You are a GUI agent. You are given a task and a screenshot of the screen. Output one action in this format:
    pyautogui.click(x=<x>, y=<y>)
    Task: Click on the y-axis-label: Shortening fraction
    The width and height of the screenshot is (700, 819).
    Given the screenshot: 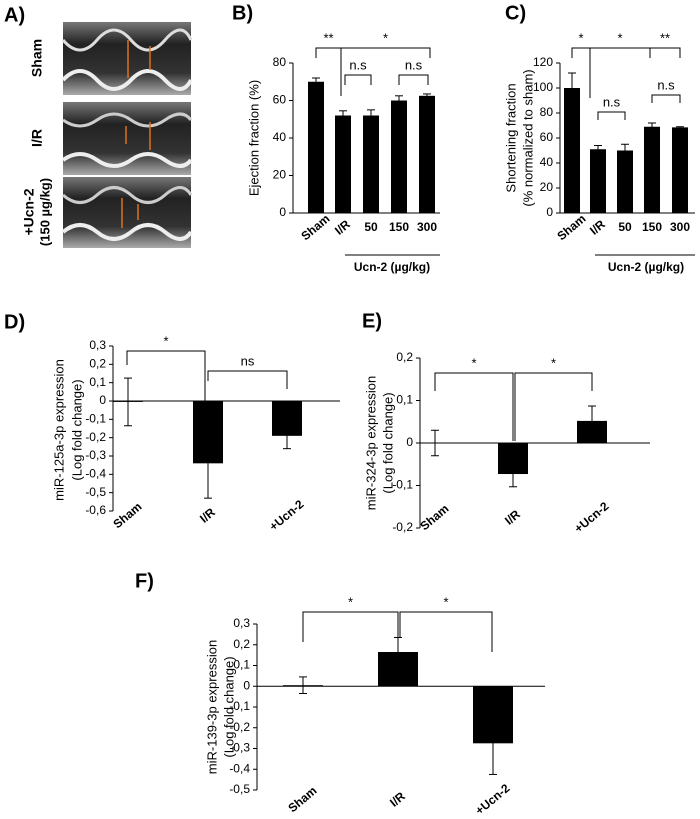 What is the action you would take?
    pyautogui.click(x=510, y=137)
    